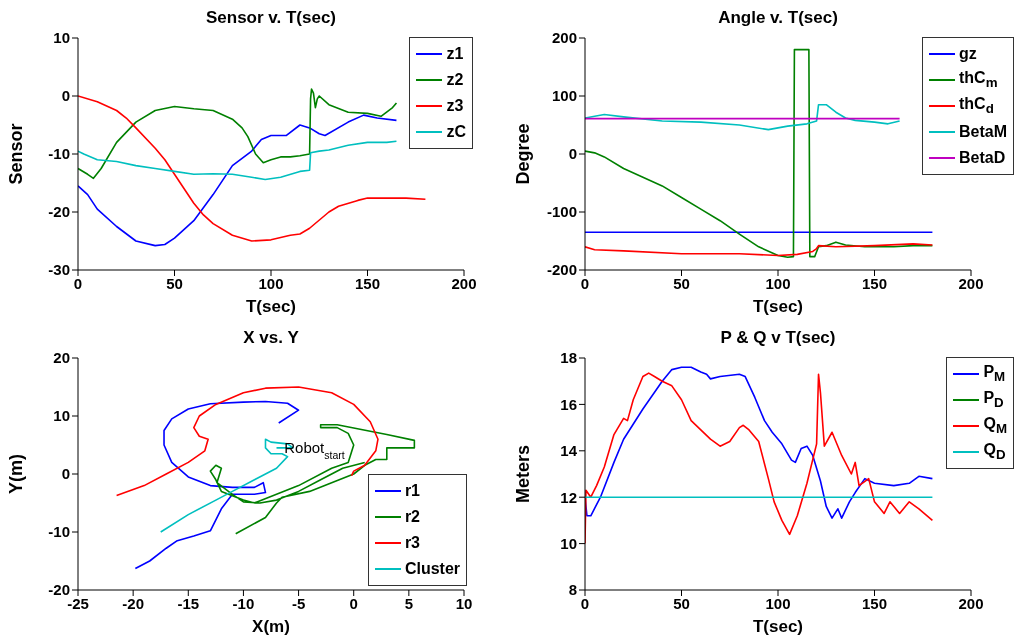 This screenshot has height=641, width=1015. What do you see at coordinates (456, 132) in the screenshot?
I see `legend-label: zC` at bounding box center [456, 132].